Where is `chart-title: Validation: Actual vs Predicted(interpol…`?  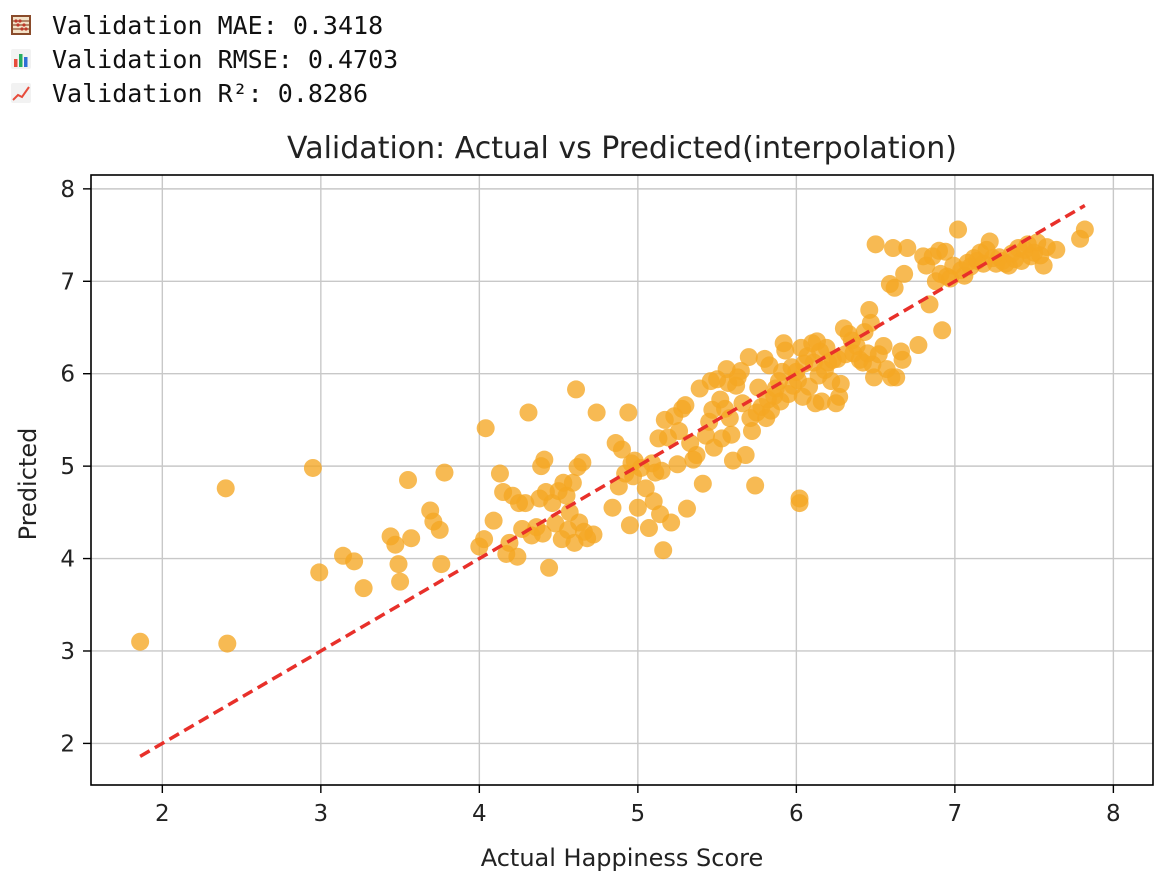
chart-title: Validation: Actual vs Predicted(interpol… is located at coordinates (622, 148).